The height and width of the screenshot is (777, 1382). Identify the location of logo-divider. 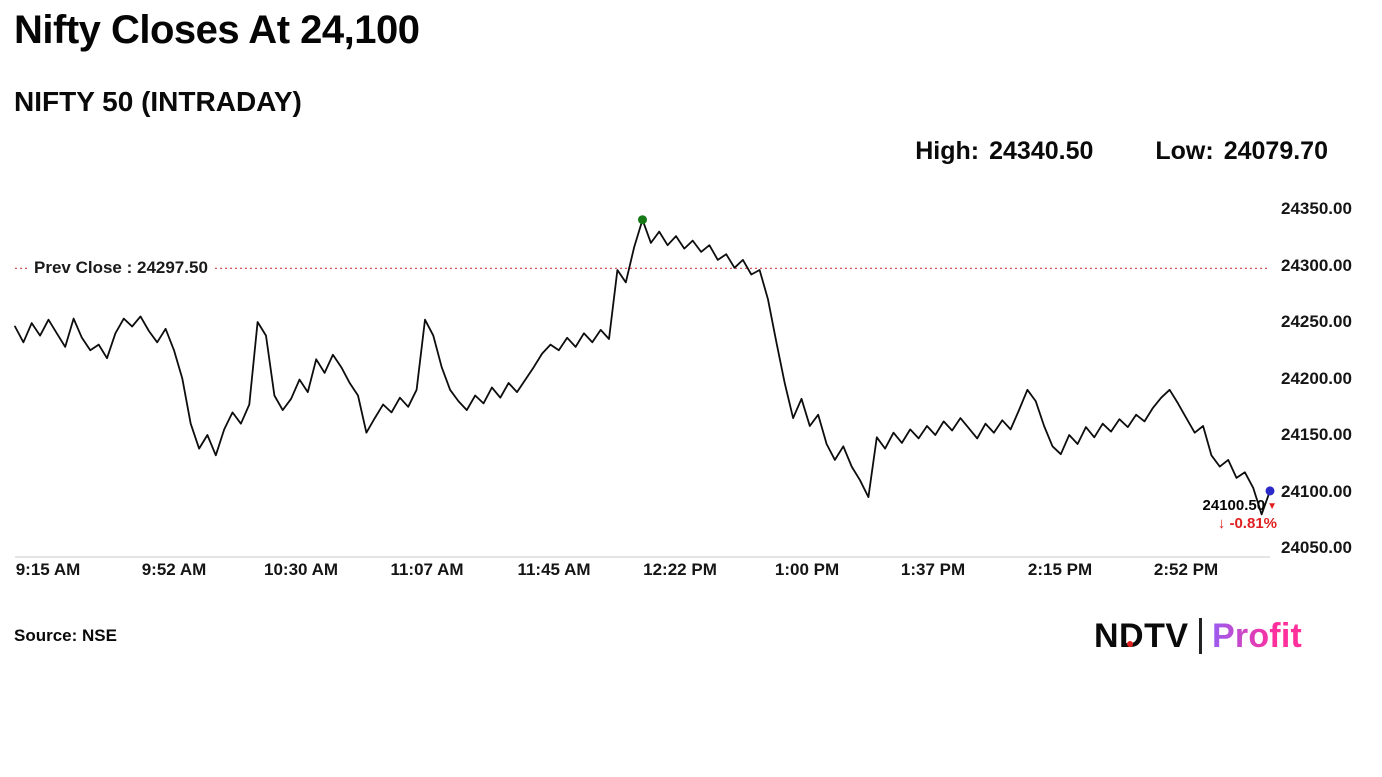
(1200, 636).